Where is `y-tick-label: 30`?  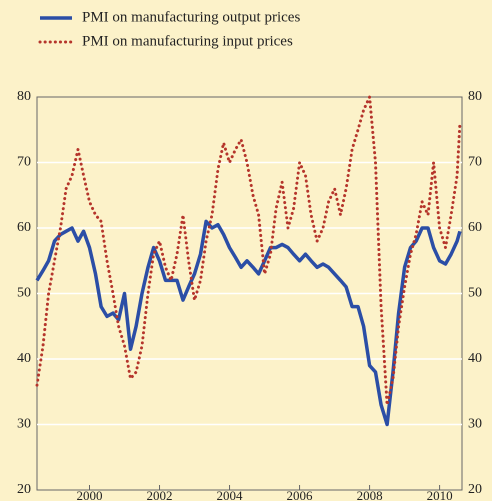
y-tick-label: 30 is located at coordinates (24, 424).